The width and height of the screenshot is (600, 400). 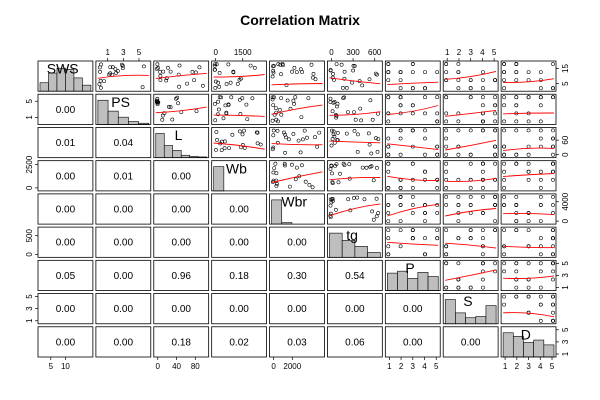 I want to click on panel-Wb-PS: 0.01, so click(x=123, y=176).